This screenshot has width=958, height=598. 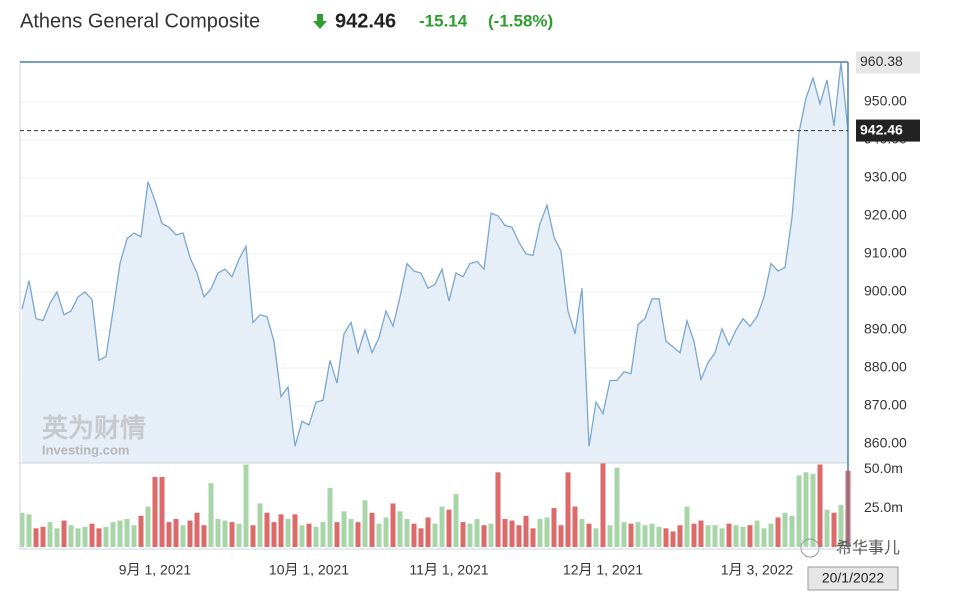 I want to click on down-arrow, so click(x=320, y=21).